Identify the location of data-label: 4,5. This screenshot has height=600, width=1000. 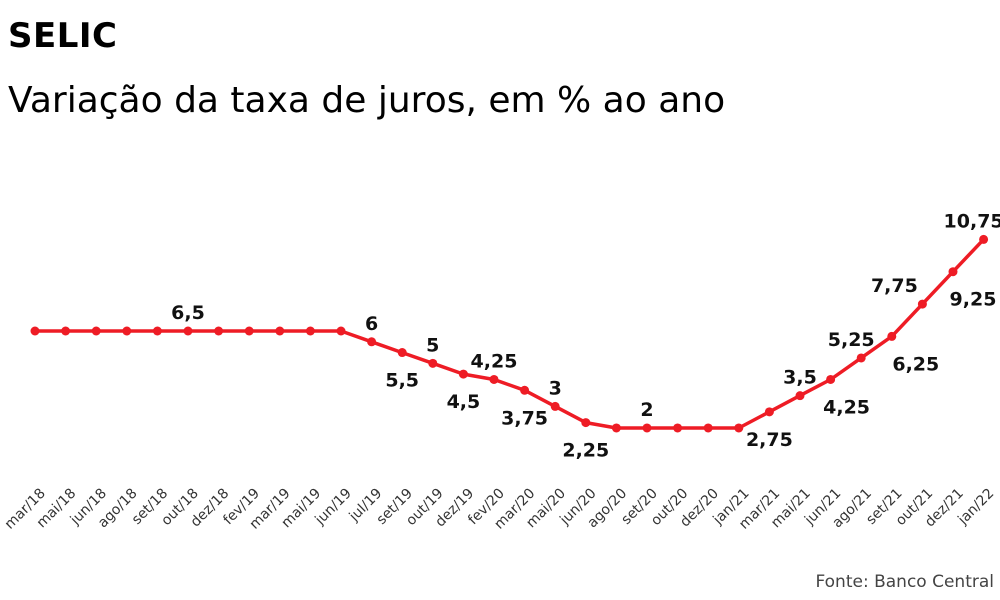
(464, 402).